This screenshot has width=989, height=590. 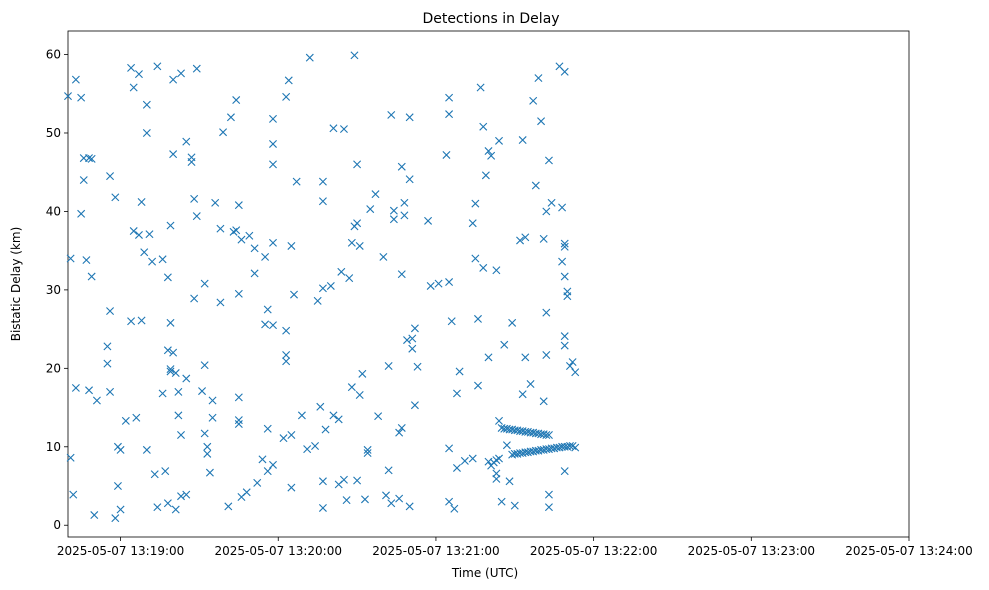 What do you see at coordinates (57, 290) in the screenshot?
I see `y-axis: 0 10 20 30 40 50 60` at bounding box center [57, 290].